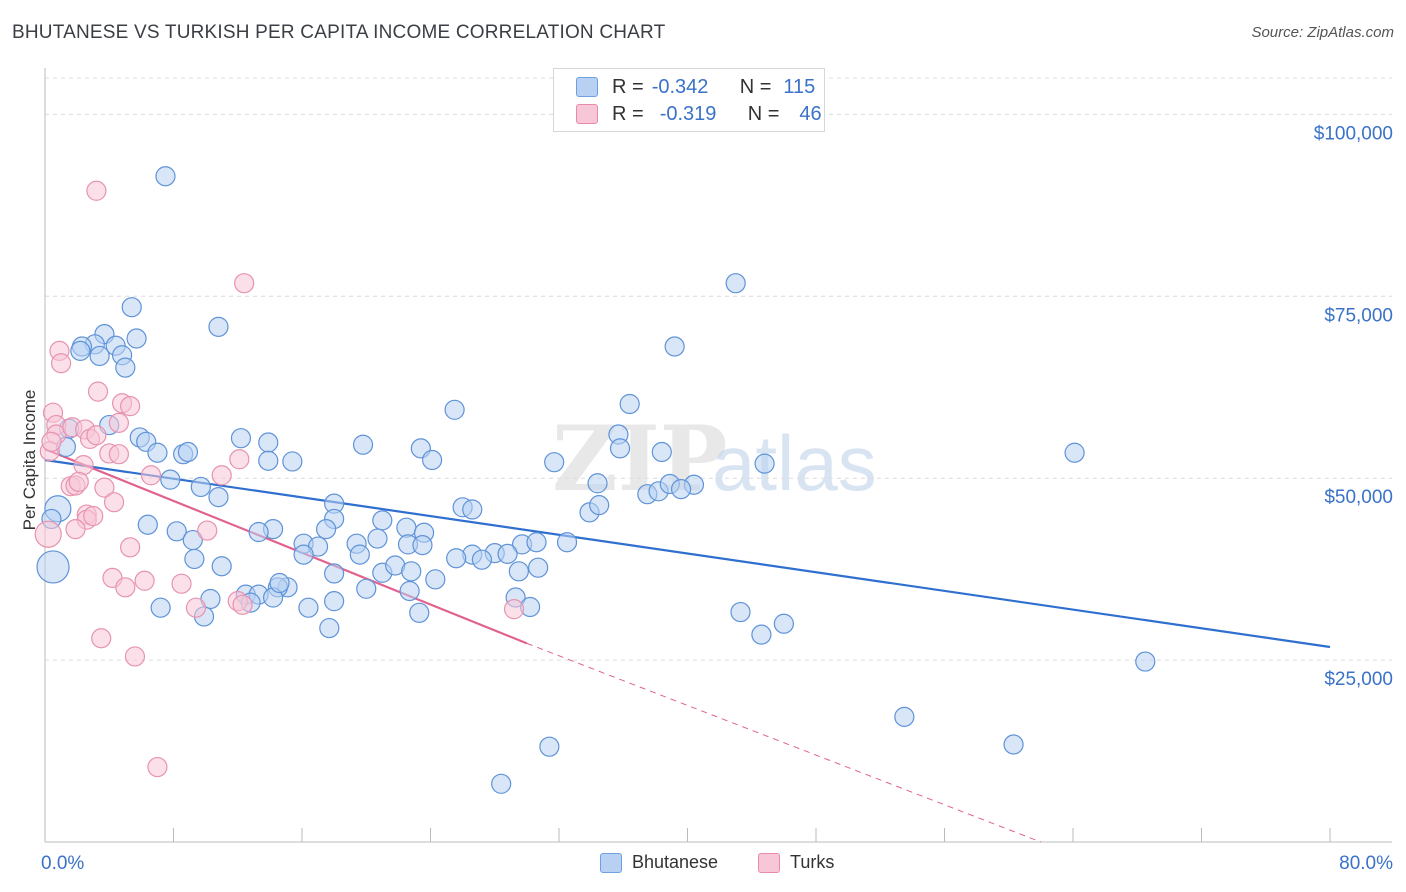 The width and height of the screenshot is (1406, 892). Describe the element at coordinates (587, 114) in the screenshot. I see `legend-swatch-turks` at that location.